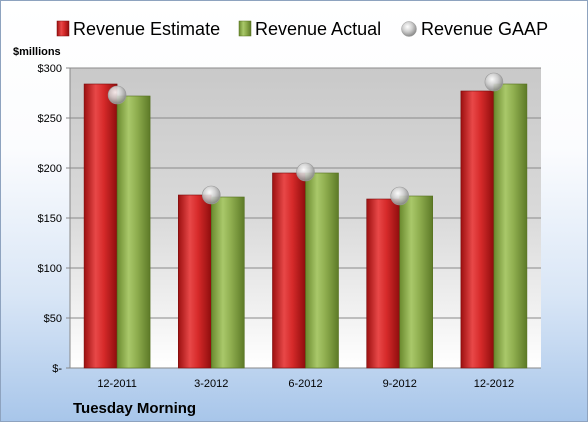  What do you see at coordinates (117, 384) in the screenshot?
I see `x-tick-label: 12-2011` at bounding box center [117, 384].